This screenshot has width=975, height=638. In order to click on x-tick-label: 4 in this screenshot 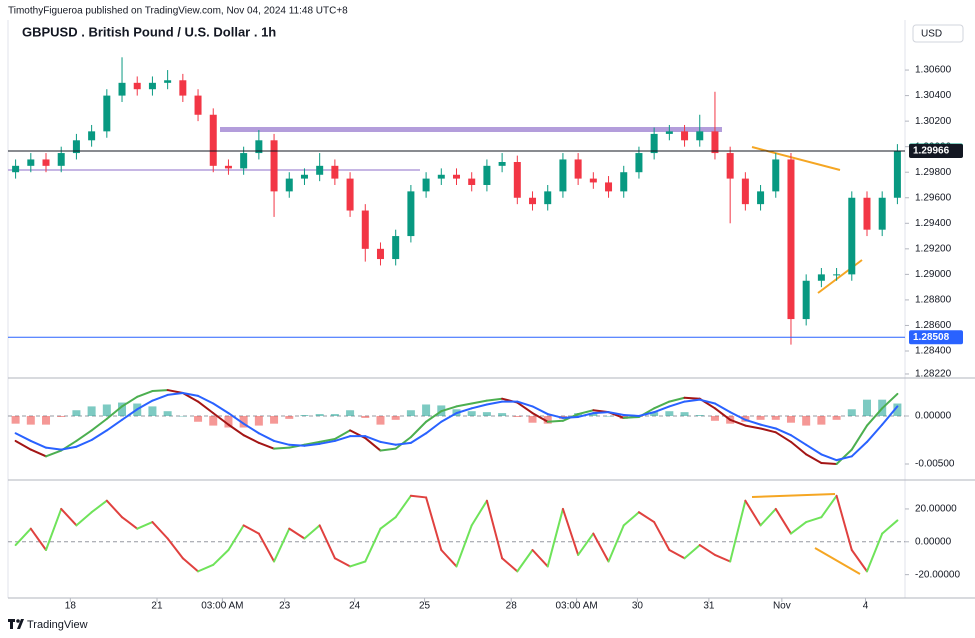, I will do `click(866, 606)`.